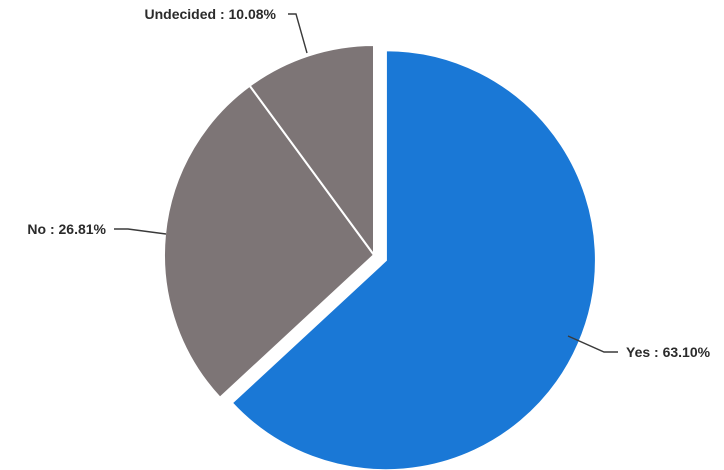  I want to click on leader-line-no, so click(140, 231).